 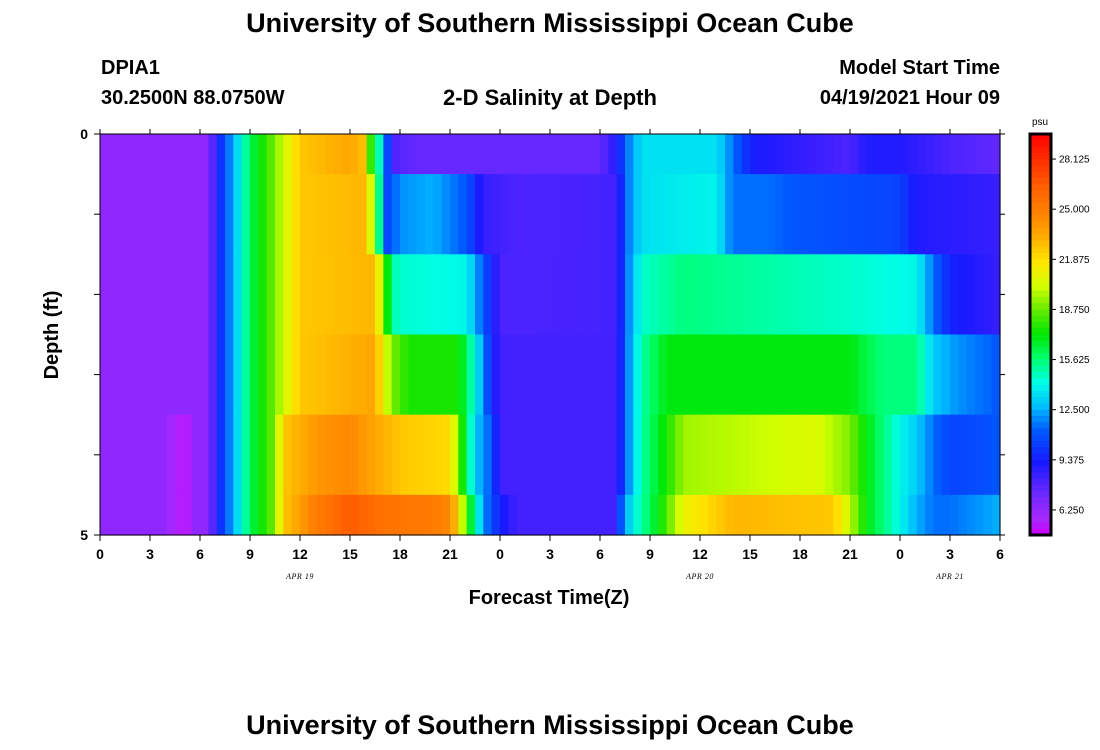 What do you see at coordinates (1071, 460) in the screenshot?
I see `colorbar-tick-label: 9.375` at bounding box center [1071, 460].